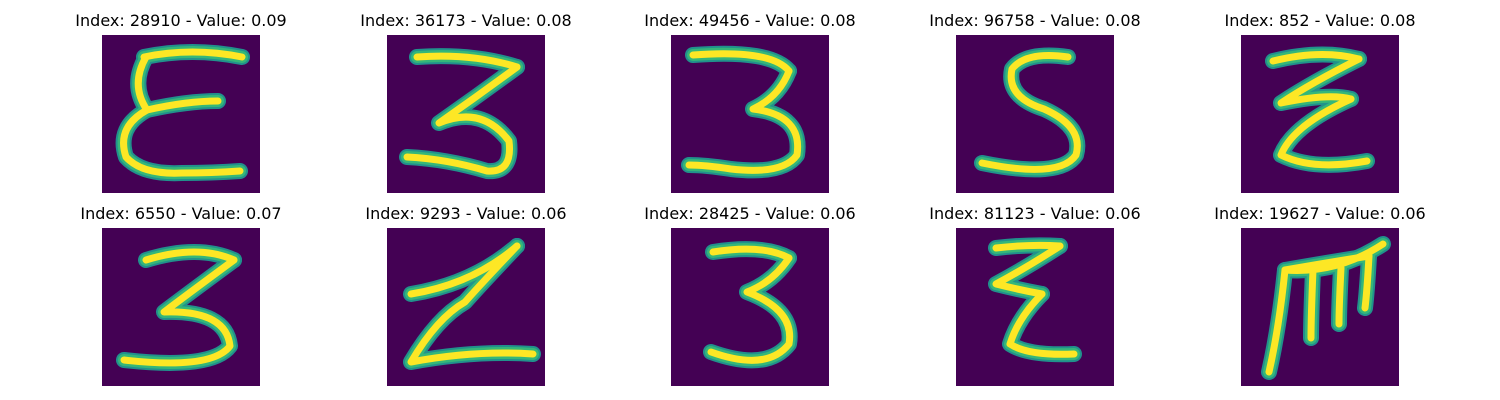 This screenshot has height=400, width=1500. Describe the element at coordinates (181, 213) in the screenshot. I see `panel-title: Index: 6550 - Value: 0.07` at that location.